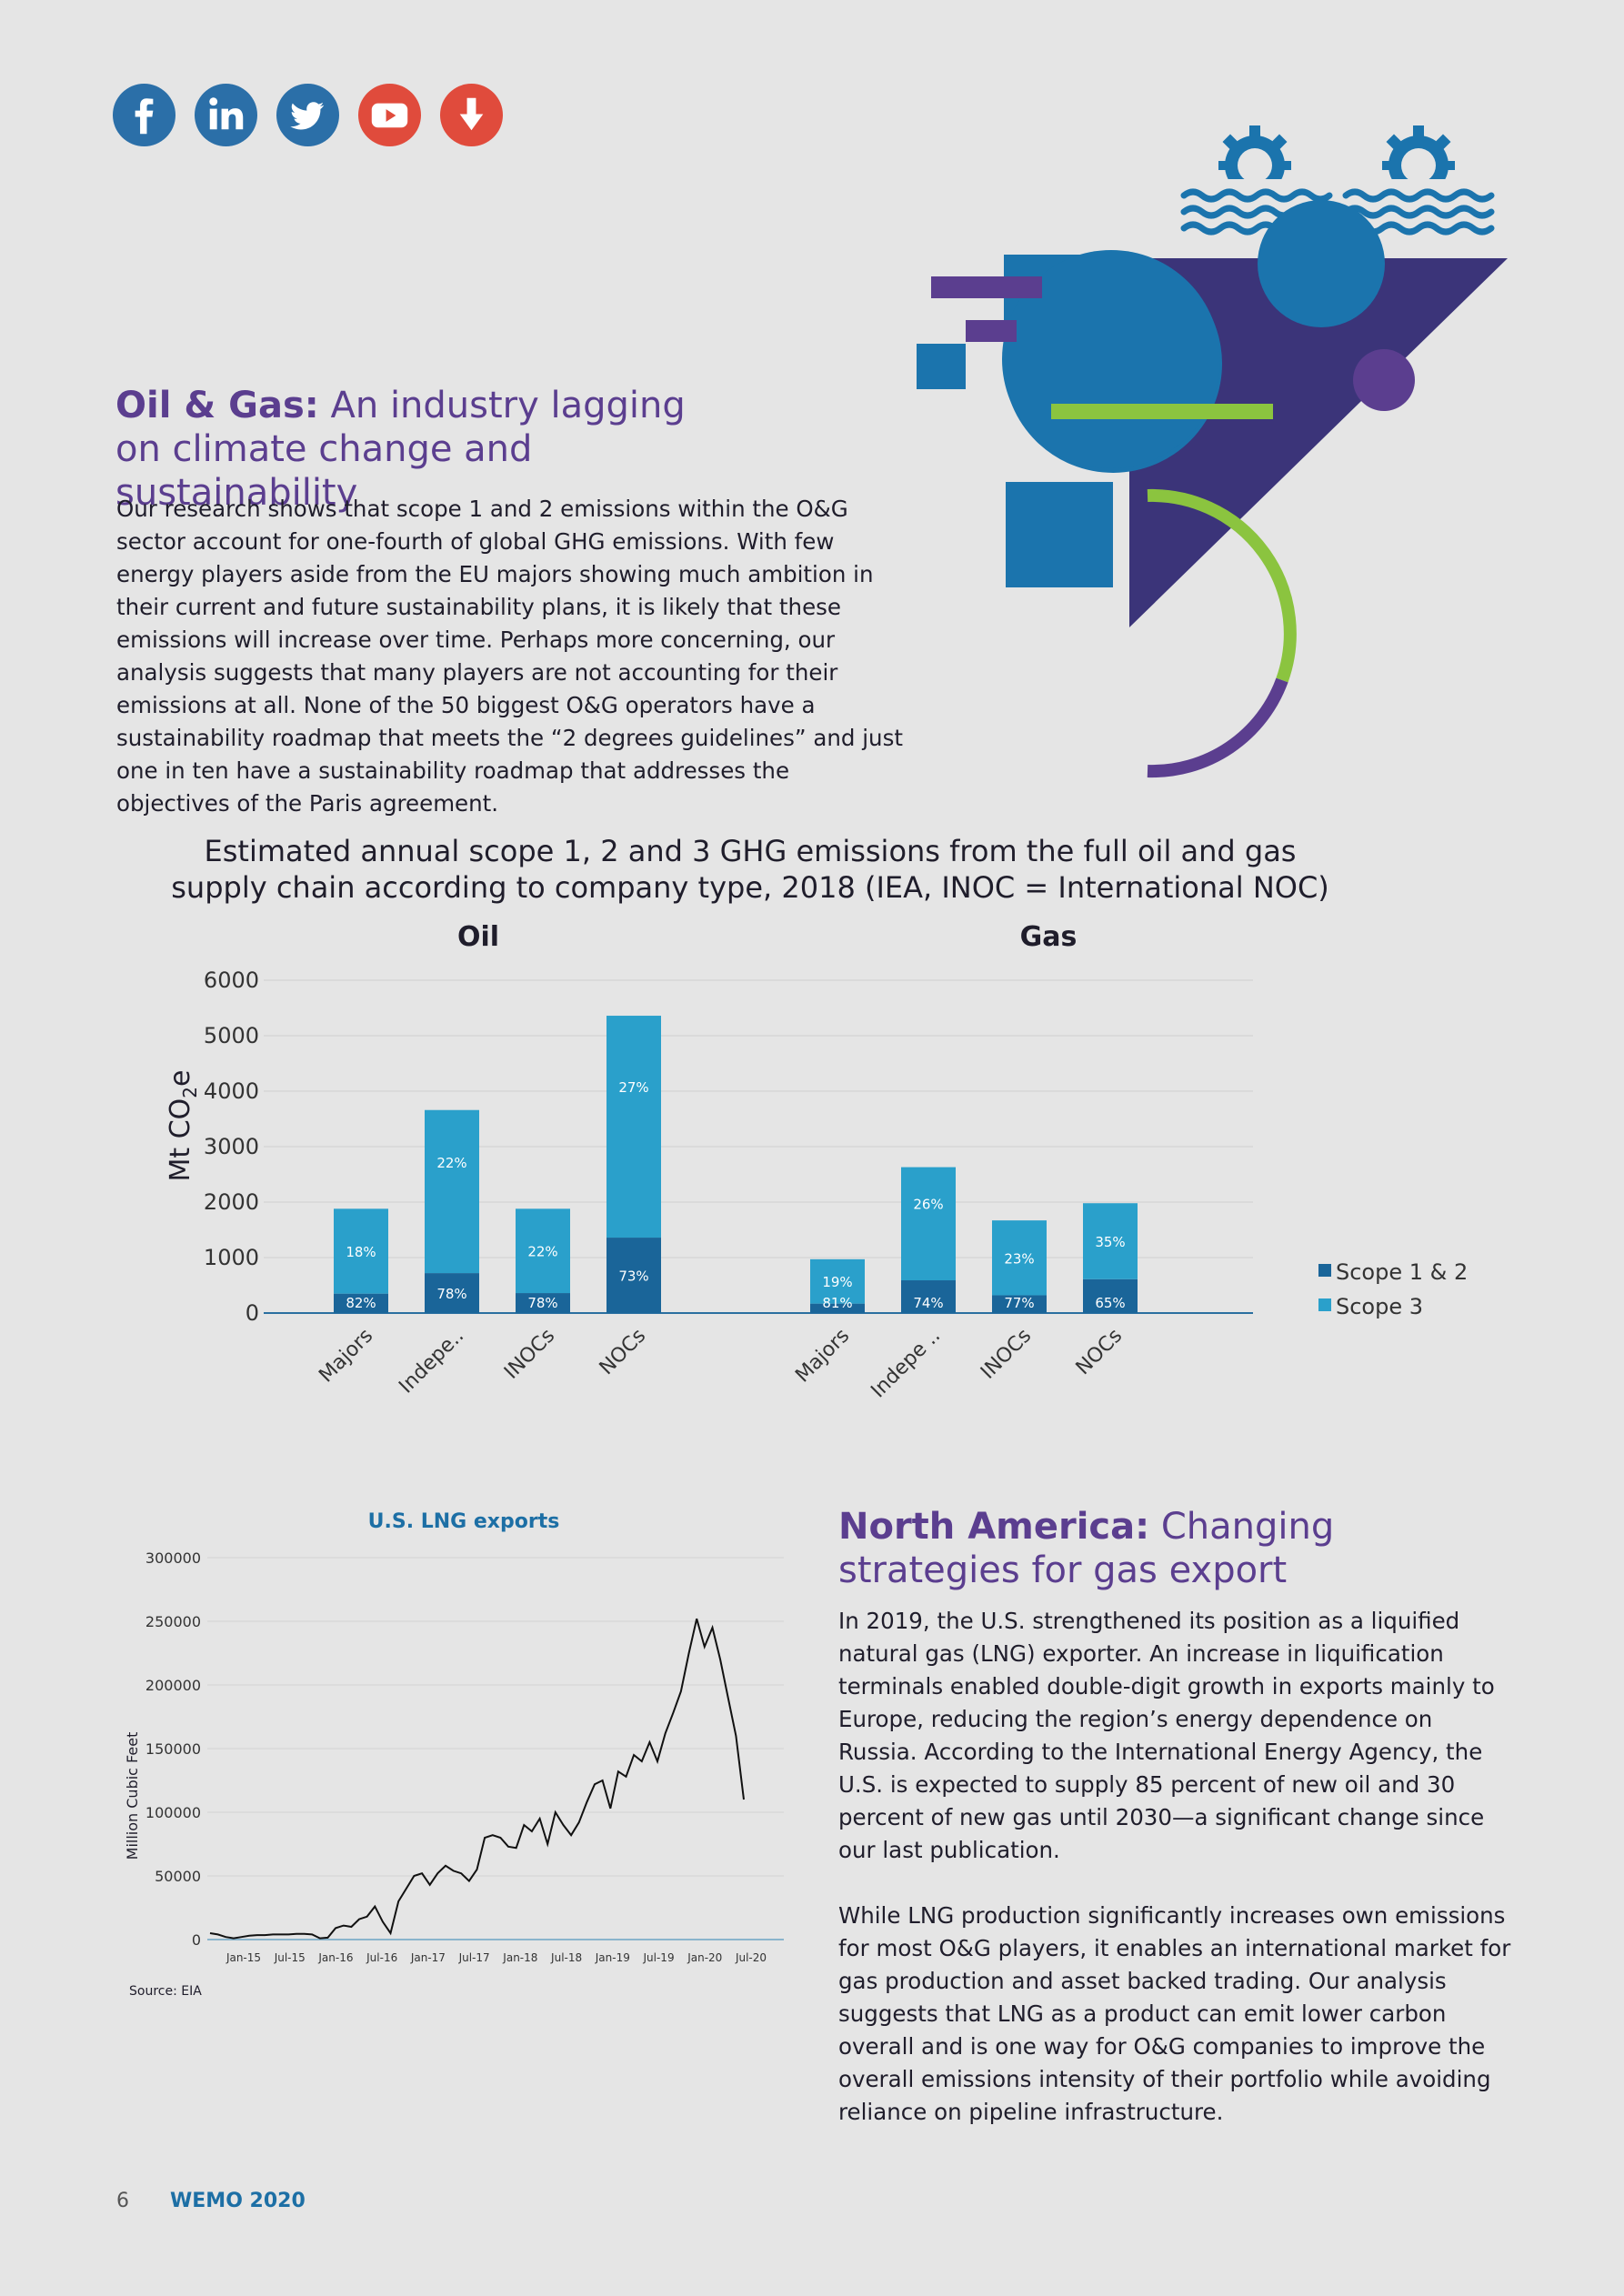  Describe the element at coordinates (906, 1364) in the screenshot. I see `category-label: Indepe ..` at that location.